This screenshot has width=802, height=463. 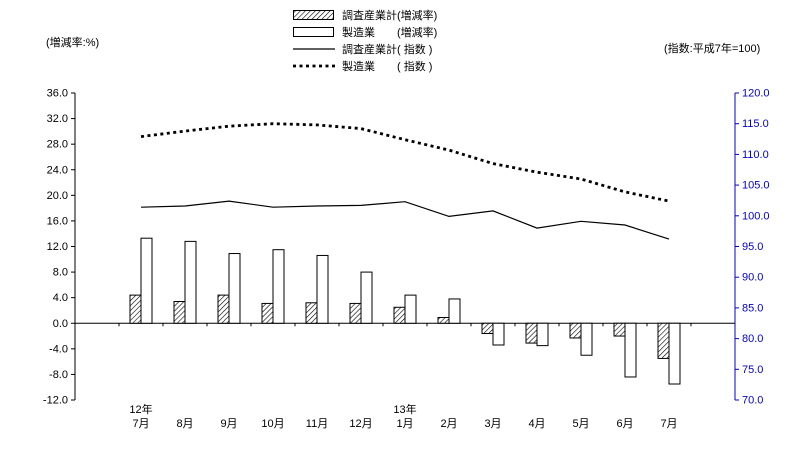 I want to click on bar-調査産業計(増減率)-5月, so click(x=575, y=330).